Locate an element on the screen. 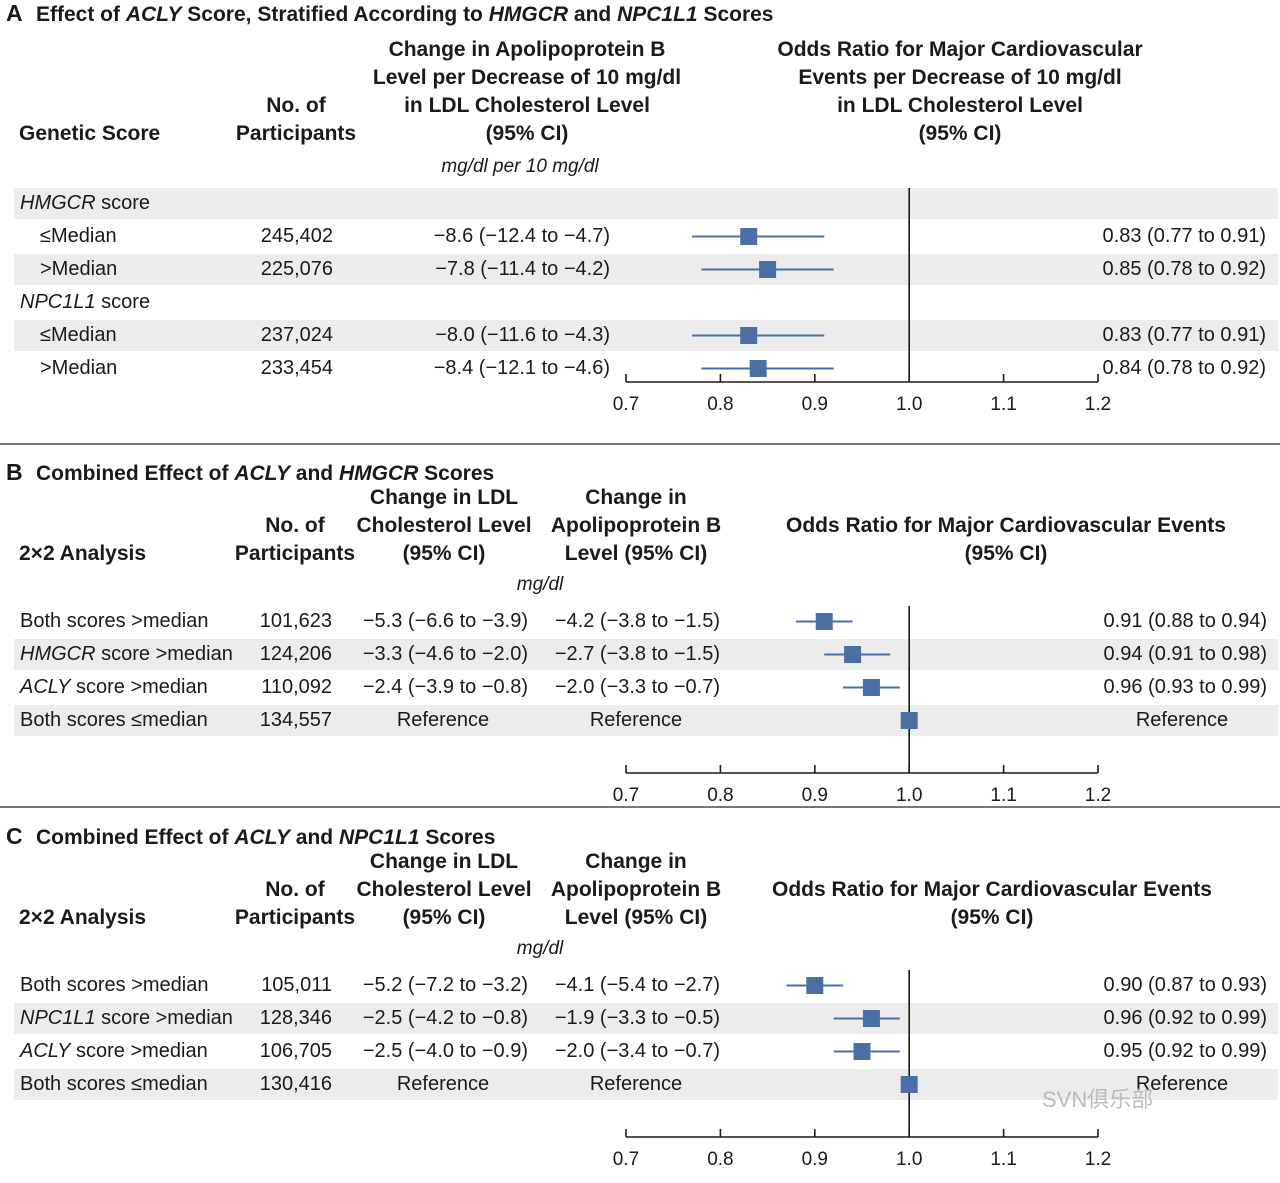  title-part: Scores is located at coordinates (457, 837).